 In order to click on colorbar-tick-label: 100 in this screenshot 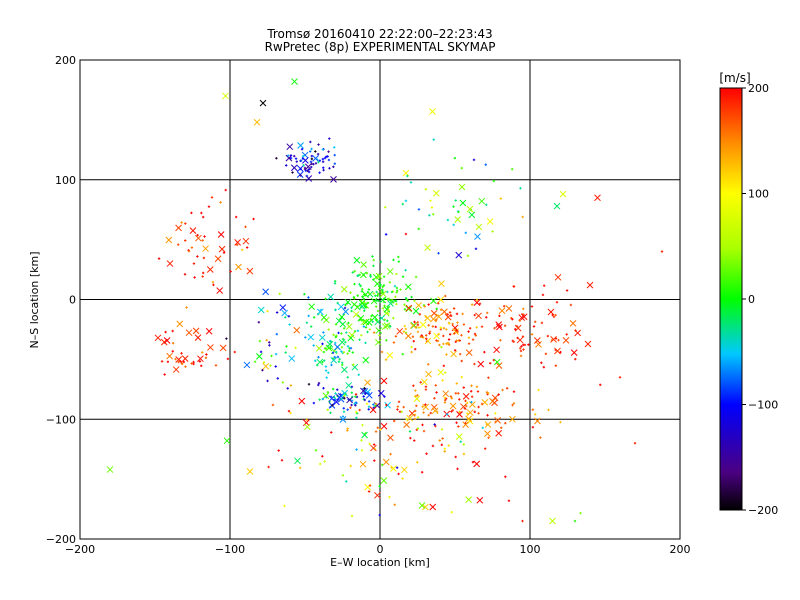, I will do `click(758, 194)`.